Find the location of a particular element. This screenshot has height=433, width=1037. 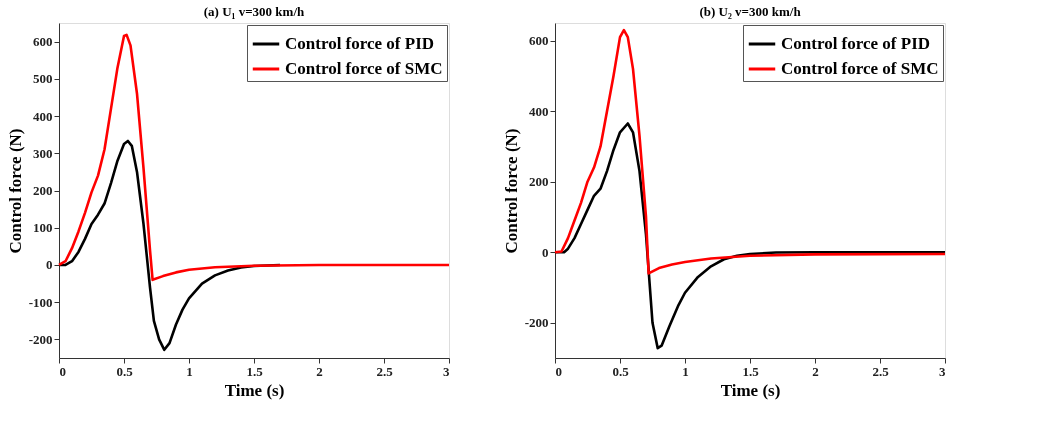

chart-title: (b) U₂ v=300 km/h is located at coordinates (750, 11).